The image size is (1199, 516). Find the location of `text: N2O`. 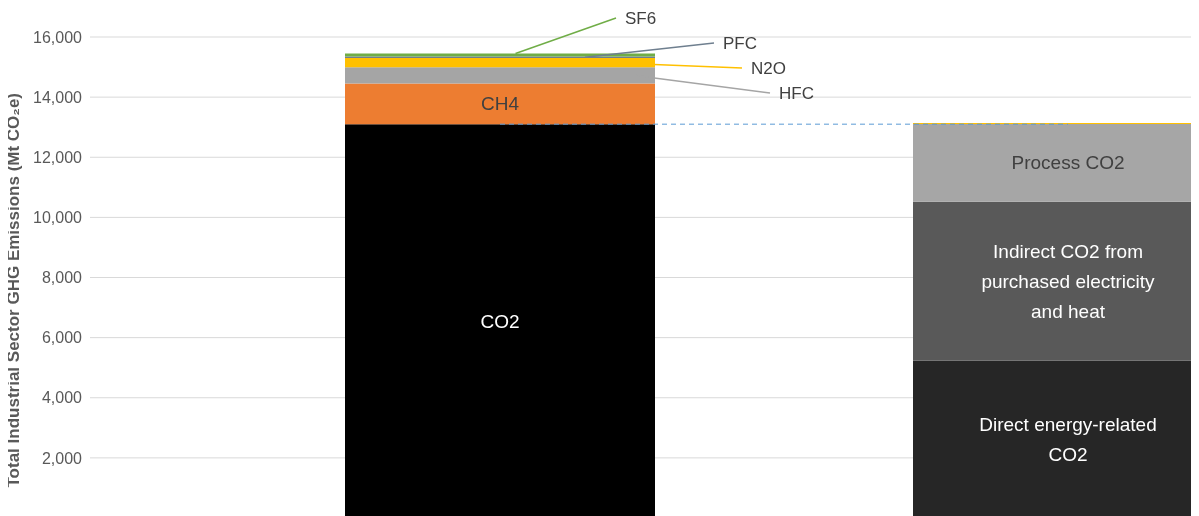

text: N2O is located at coordinates (768, 68).